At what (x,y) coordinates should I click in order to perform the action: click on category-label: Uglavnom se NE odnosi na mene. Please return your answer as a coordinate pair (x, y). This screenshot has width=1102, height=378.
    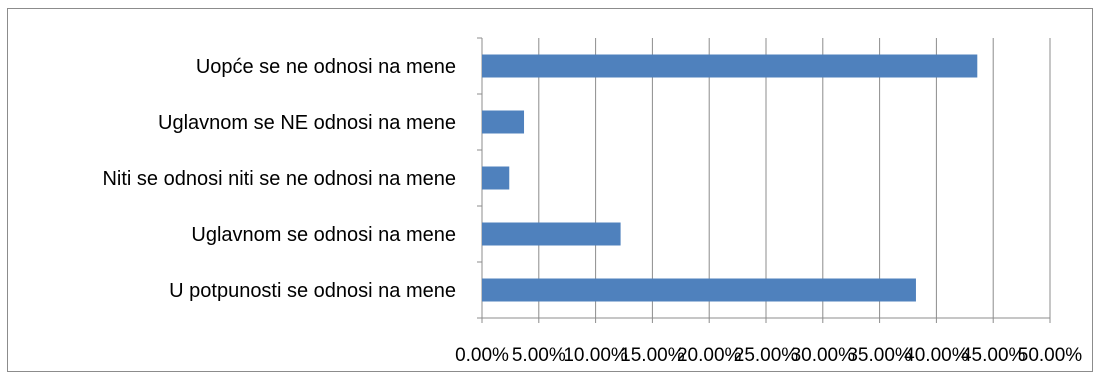
    Looking at the image, I should click on (307, 123).